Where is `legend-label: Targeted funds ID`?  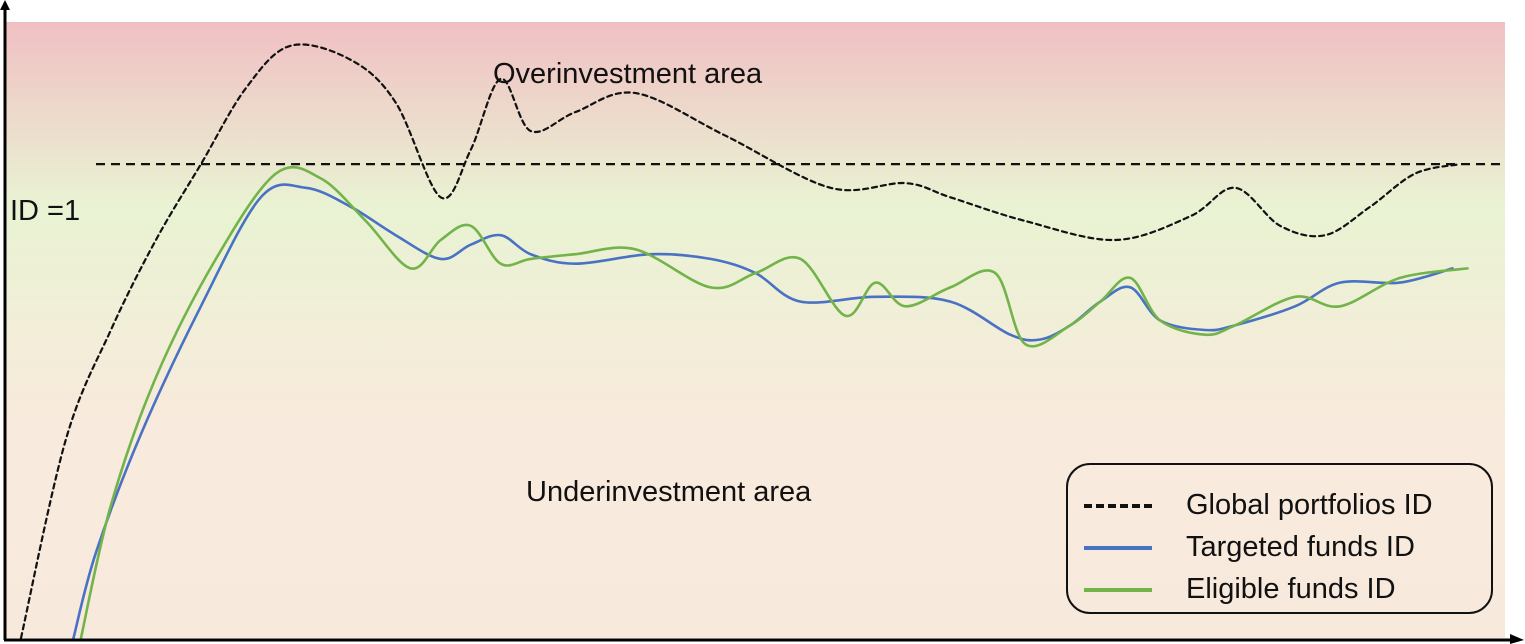
legend-label: Targeted funds ID is located at coordinates (1300, 547).